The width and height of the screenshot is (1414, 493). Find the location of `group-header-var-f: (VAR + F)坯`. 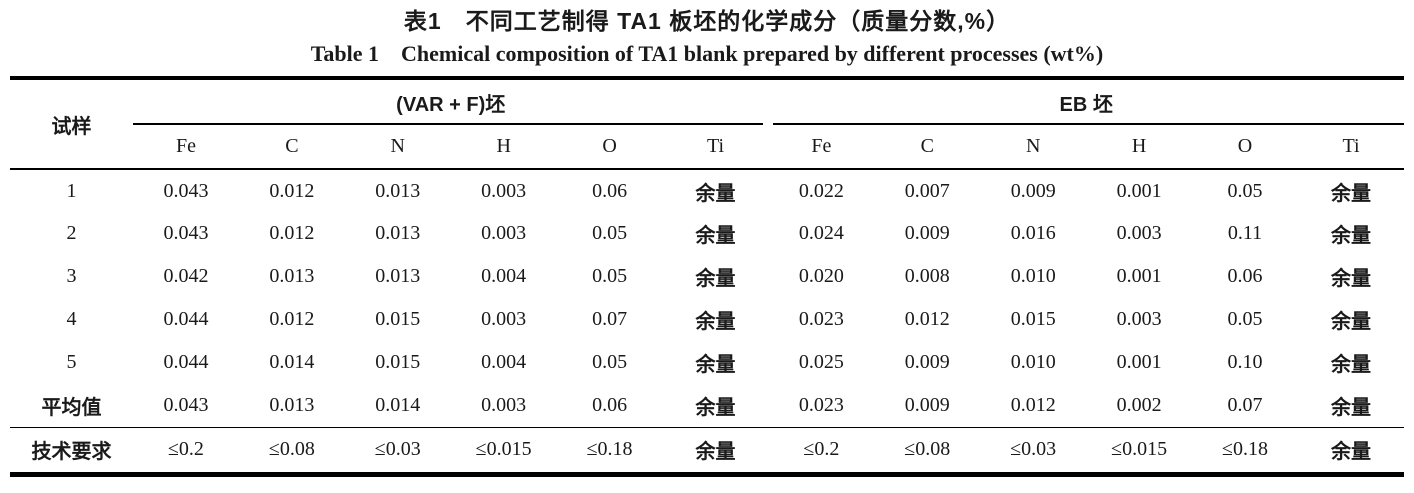

group-header-var-f: (VAR + F)坯 is located at coordinates (450, 101).